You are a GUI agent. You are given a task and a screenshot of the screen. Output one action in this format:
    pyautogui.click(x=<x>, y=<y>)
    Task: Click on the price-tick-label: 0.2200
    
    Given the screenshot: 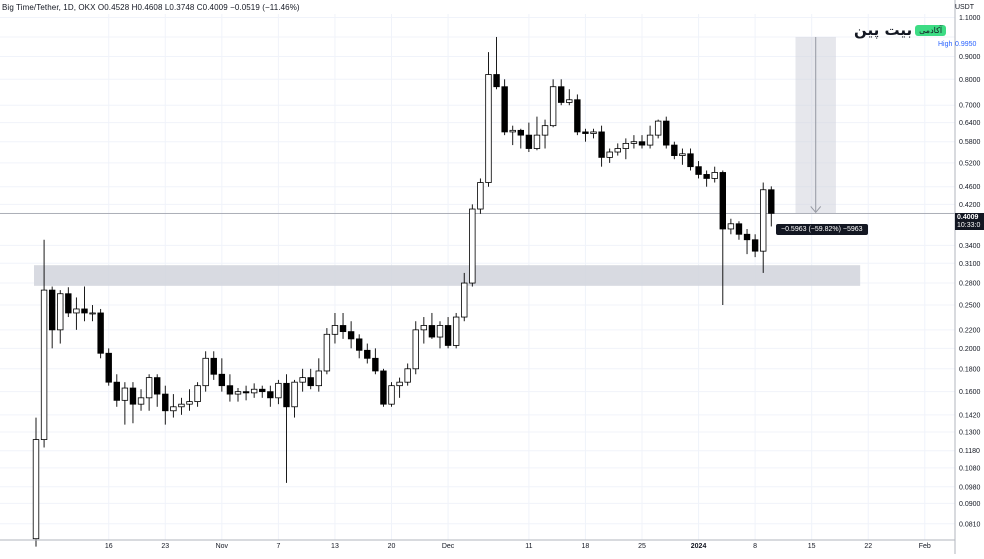 What is the action you would take?
    pyautogui.click(x=970, y=330)
    